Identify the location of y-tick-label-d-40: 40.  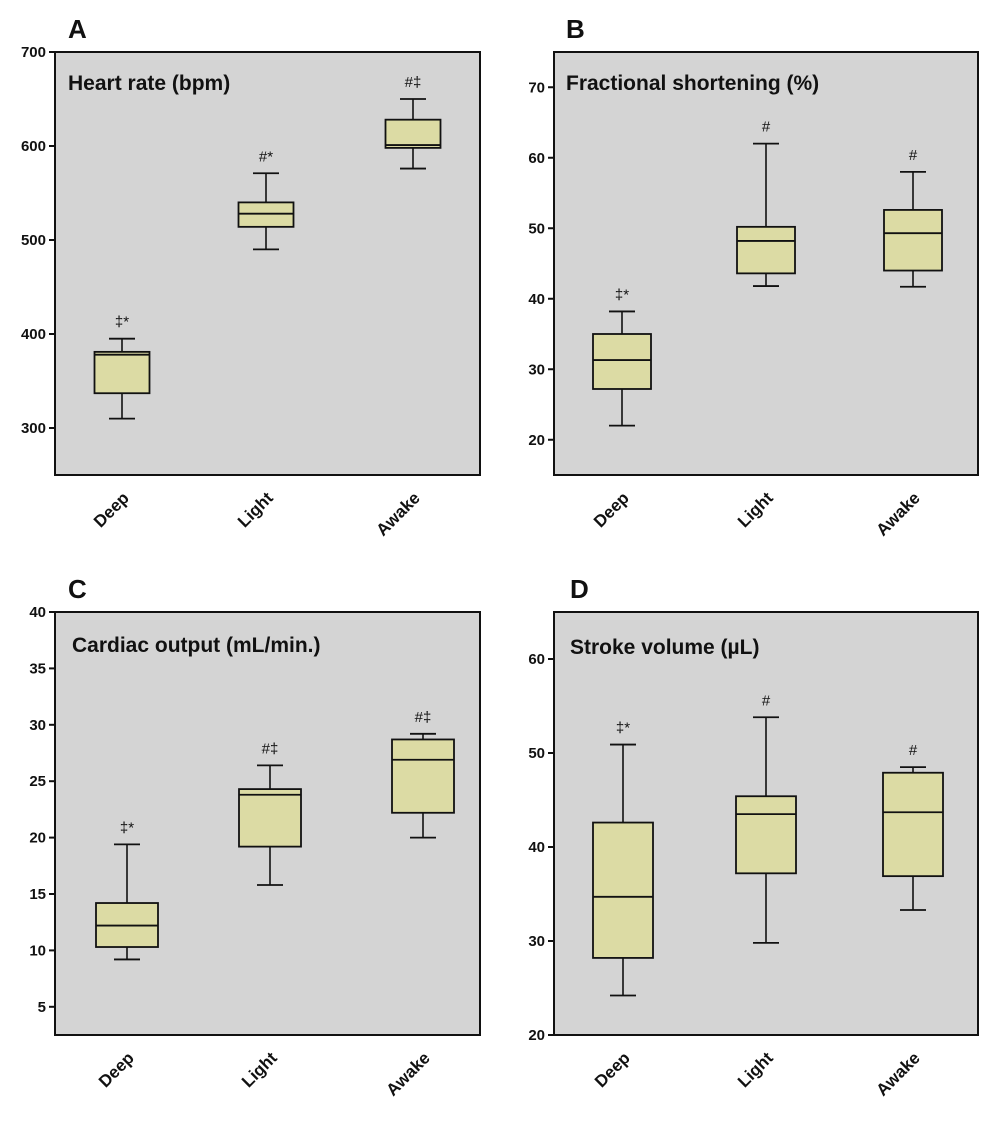
(536, 847).